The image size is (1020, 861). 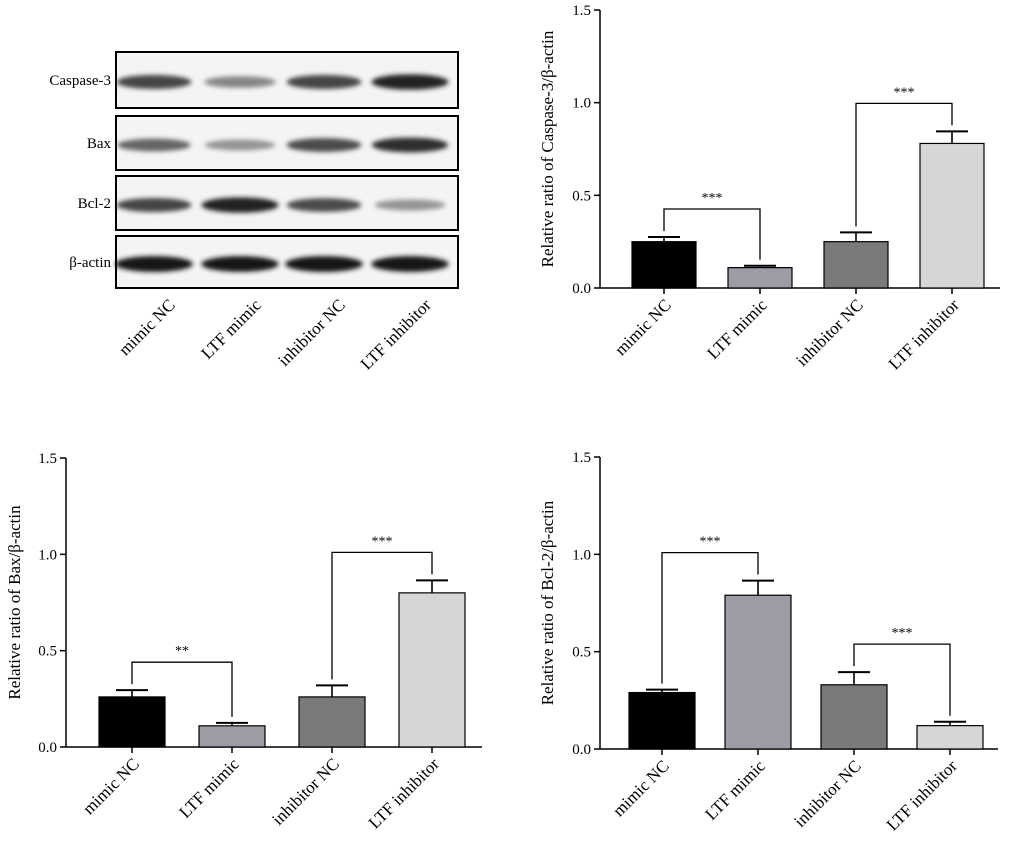 I want to click on significance-label: **, so click(x=182, y=651).